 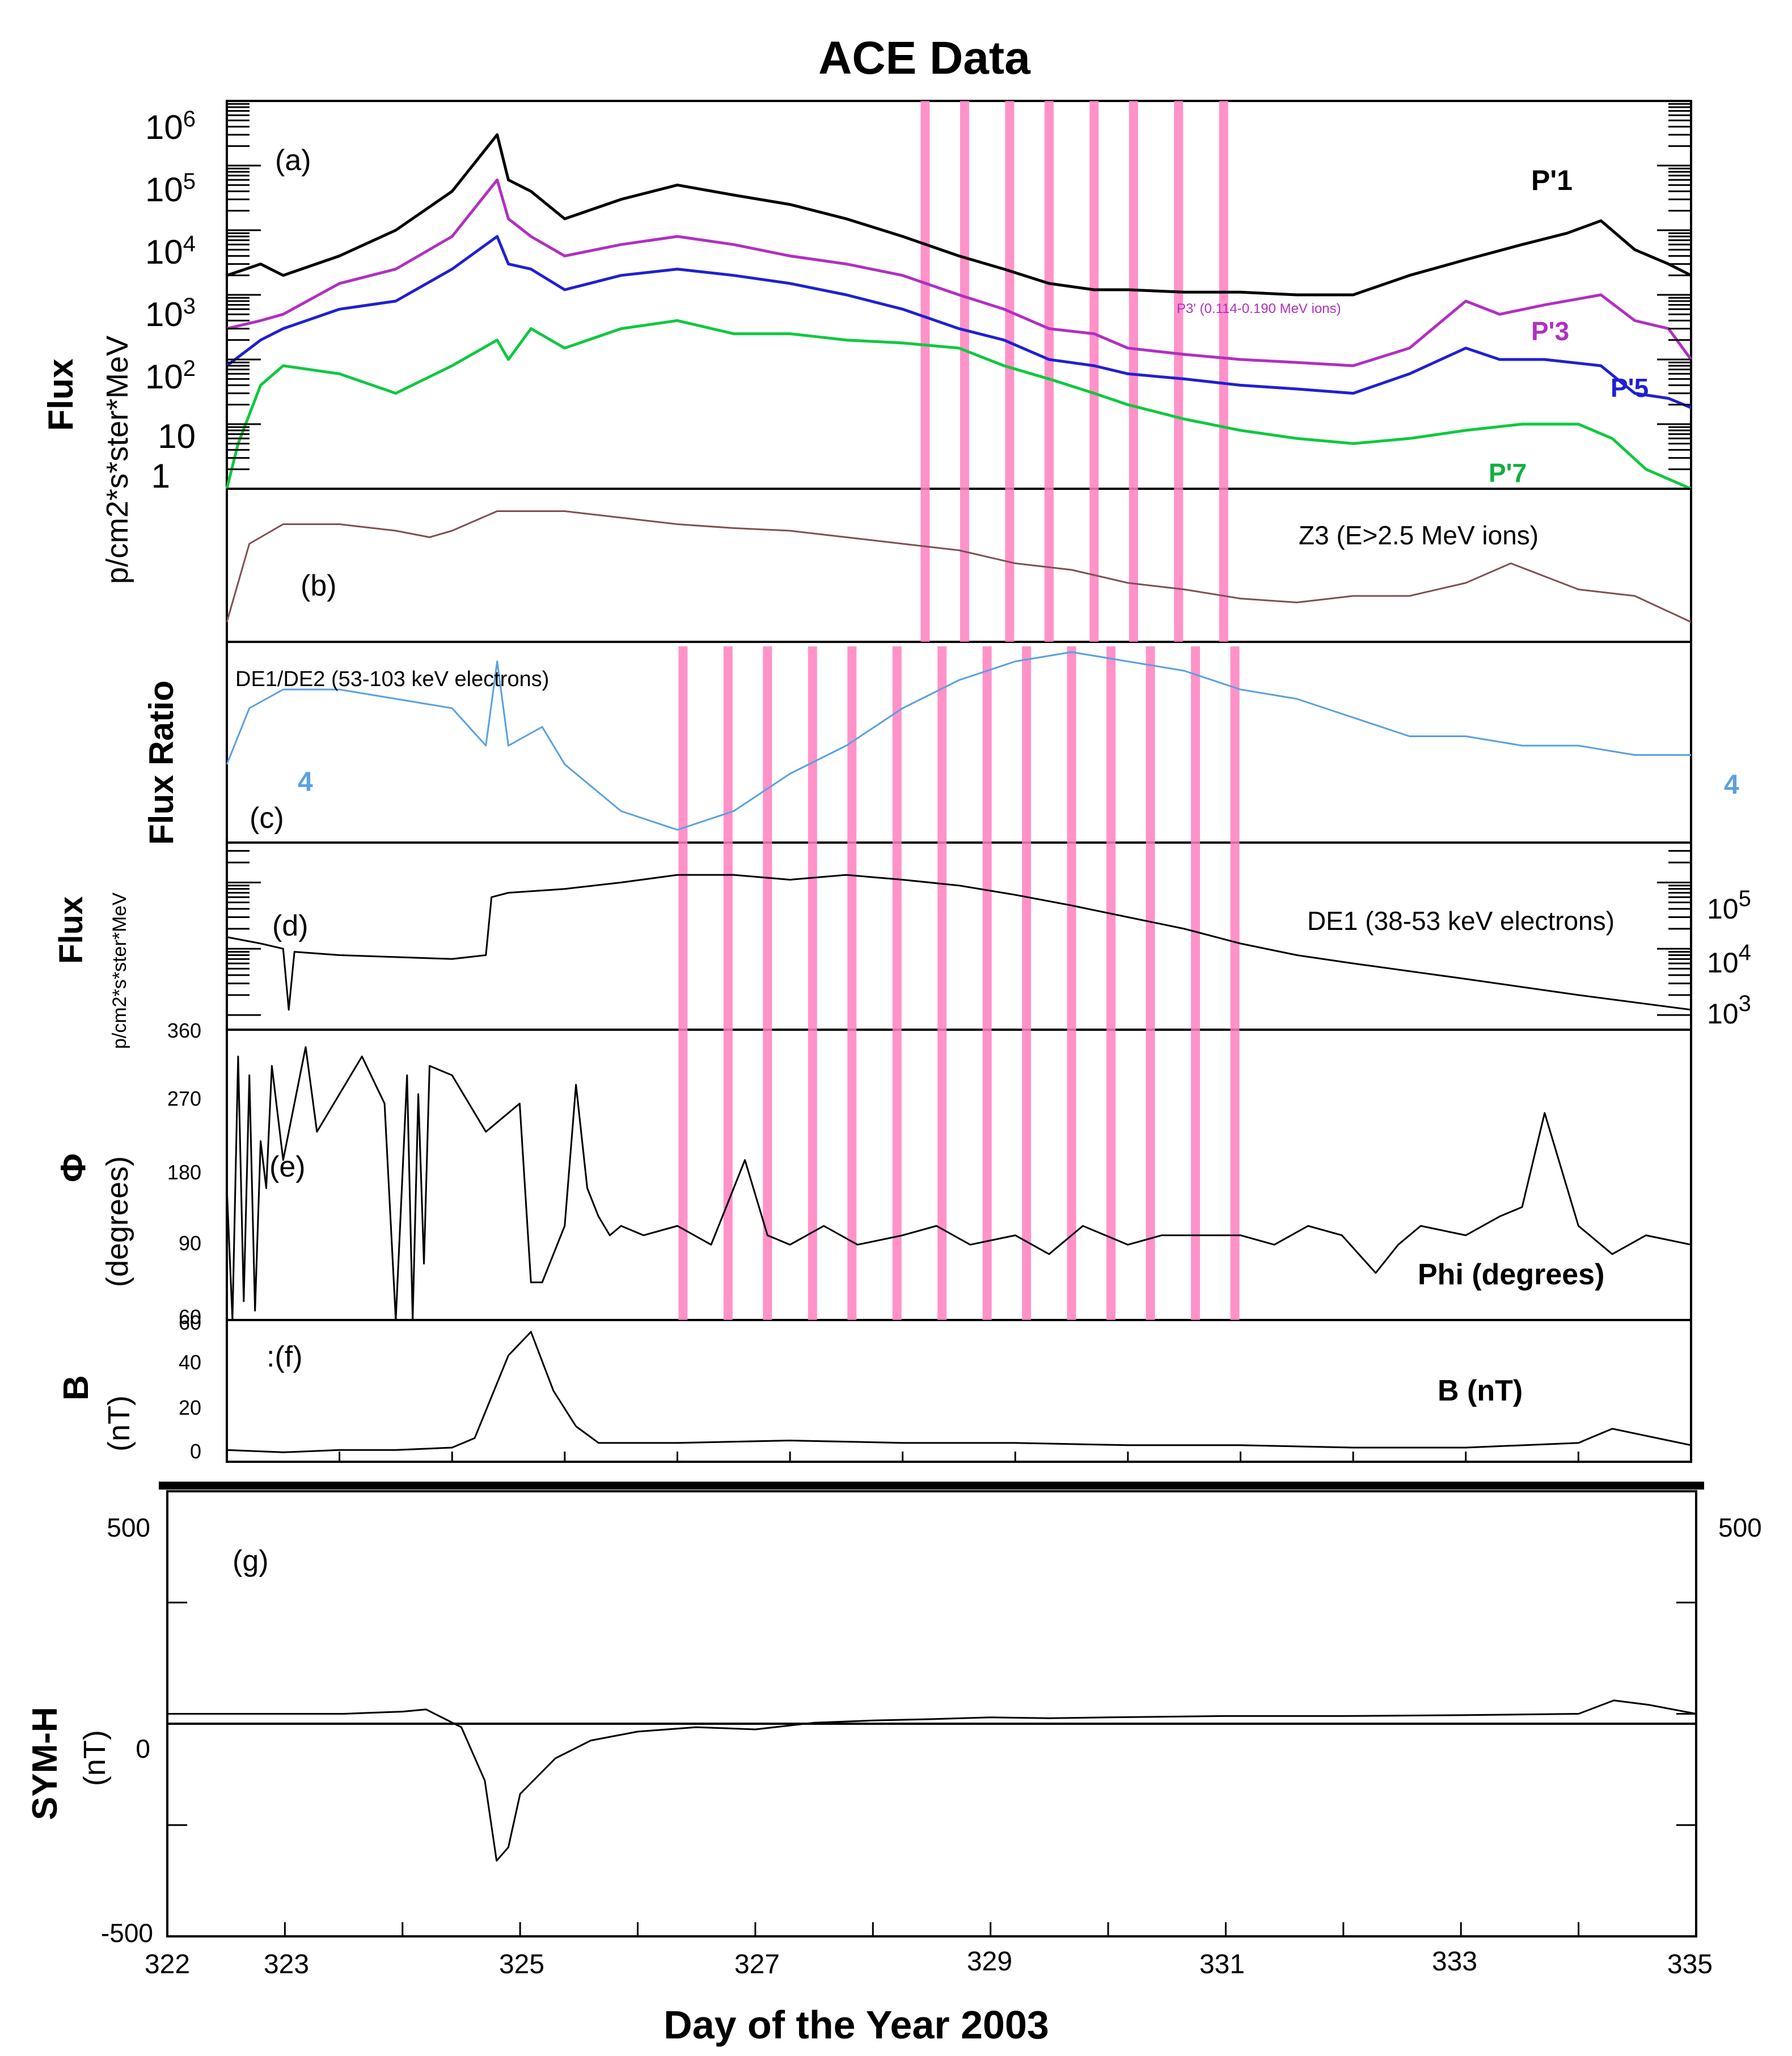 What do you see at coordinates (1630, 388) in the screenshot?
I see `legend-p5: P'5` at bounding box center [1630, 388].